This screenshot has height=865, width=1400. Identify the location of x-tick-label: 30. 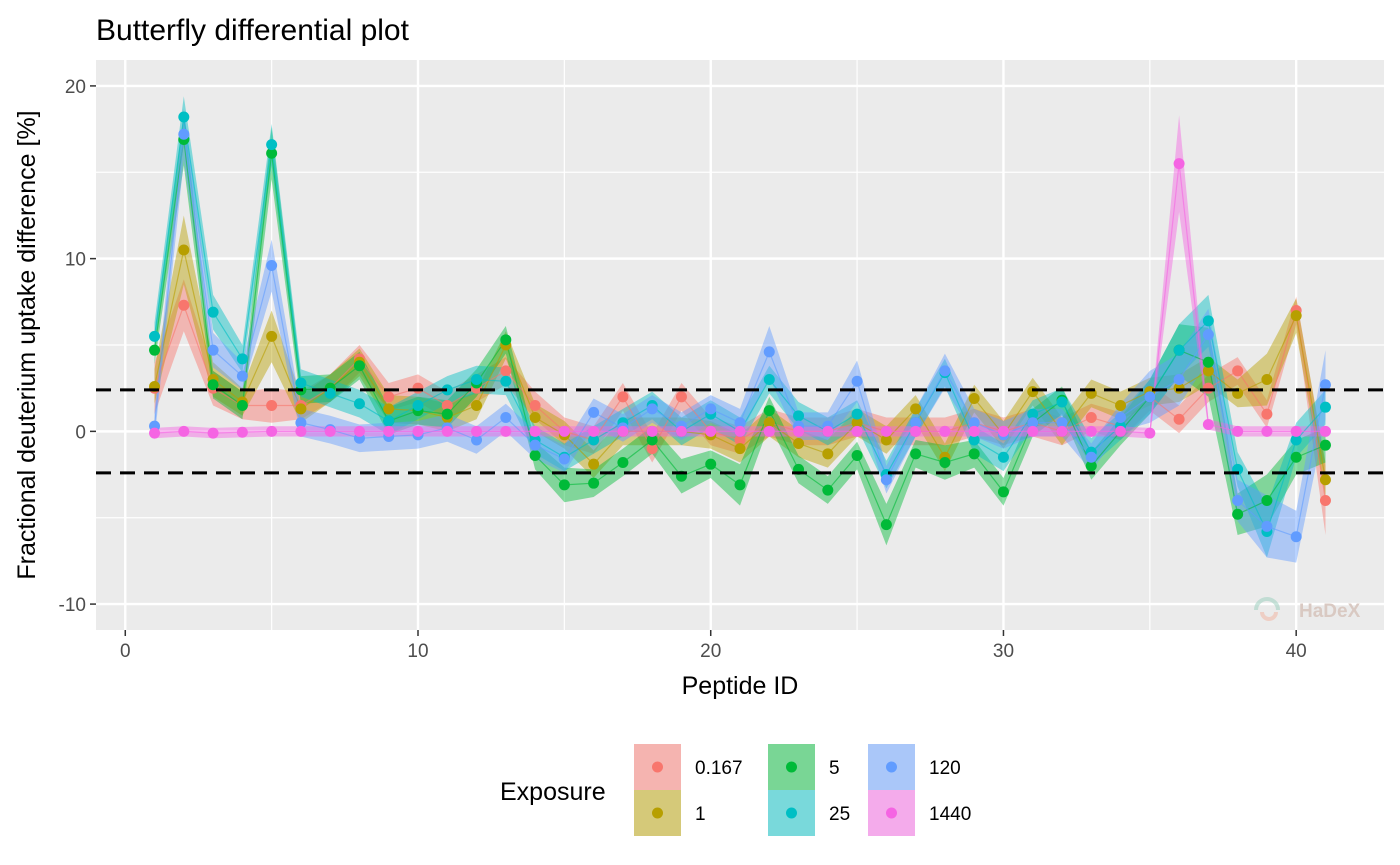
(1003, 651).